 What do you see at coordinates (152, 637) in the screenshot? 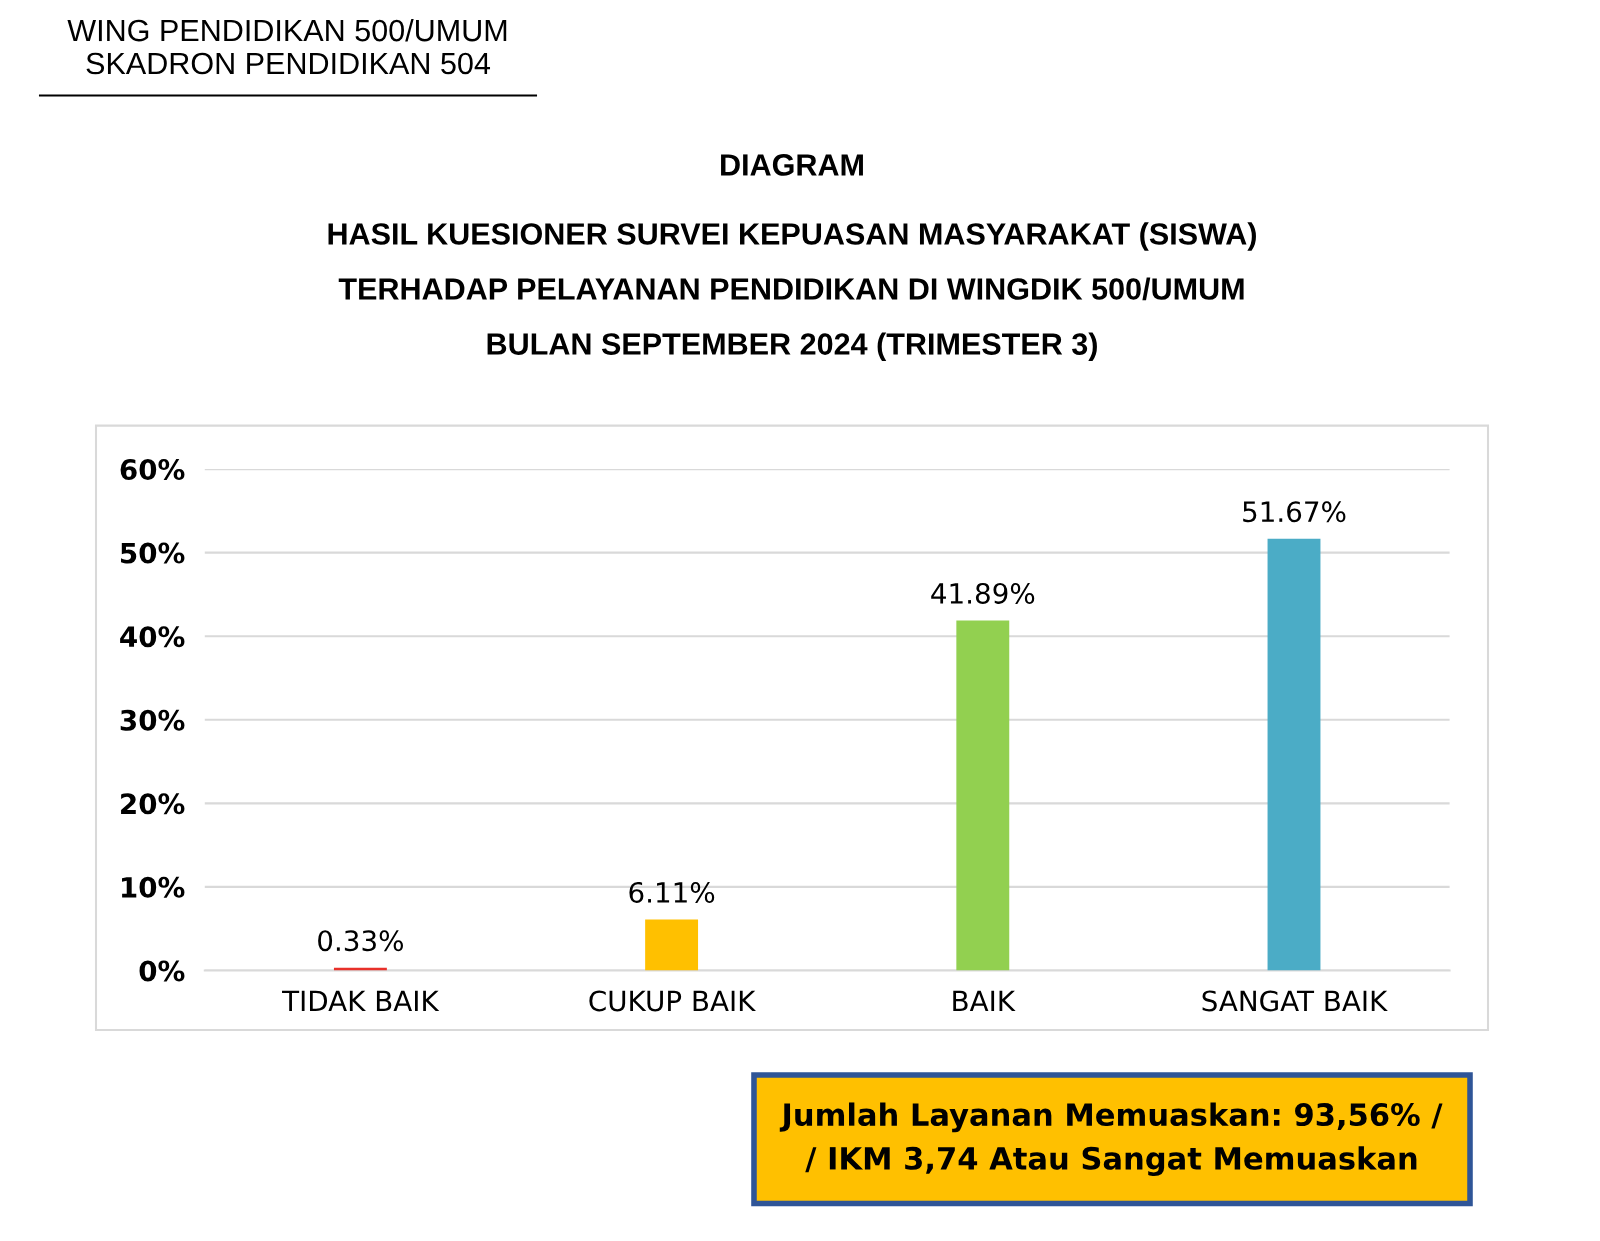
I see `y-tick-label: 40%` at bounding box center [152, 637].